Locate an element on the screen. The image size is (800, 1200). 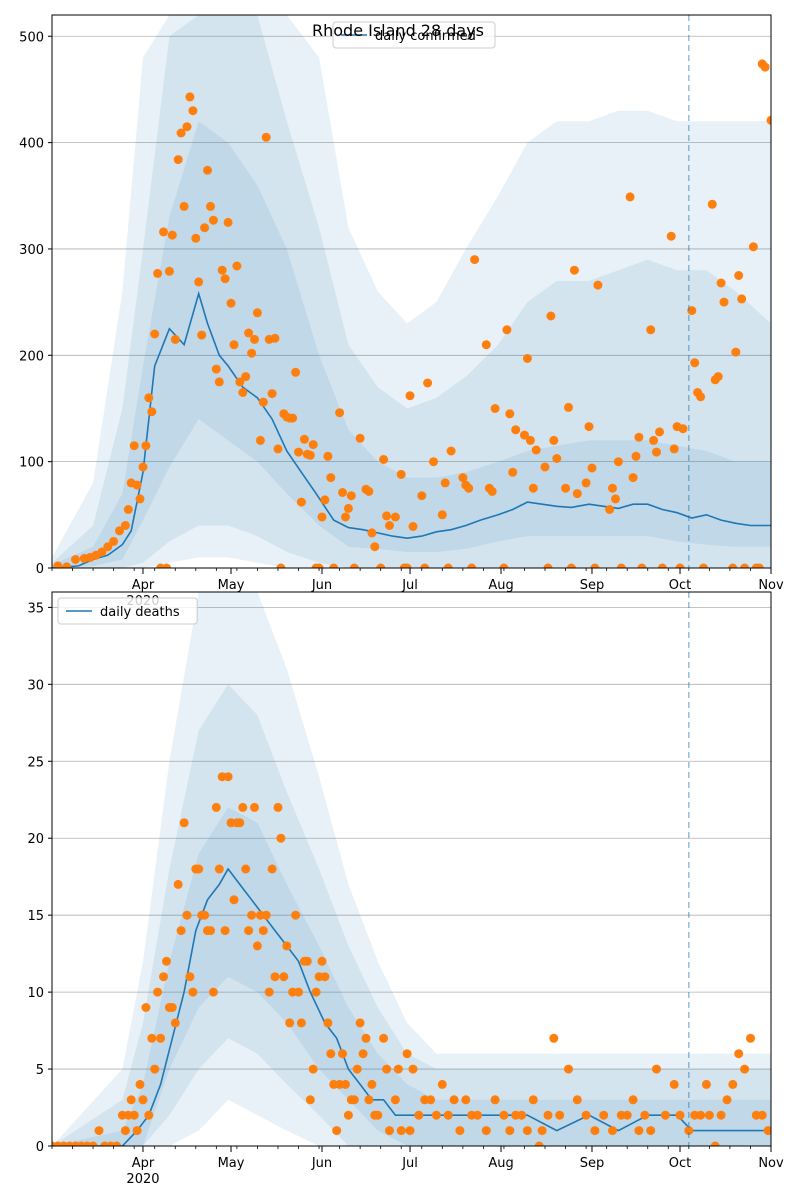
legend-box is located at coordinates (127, 611).